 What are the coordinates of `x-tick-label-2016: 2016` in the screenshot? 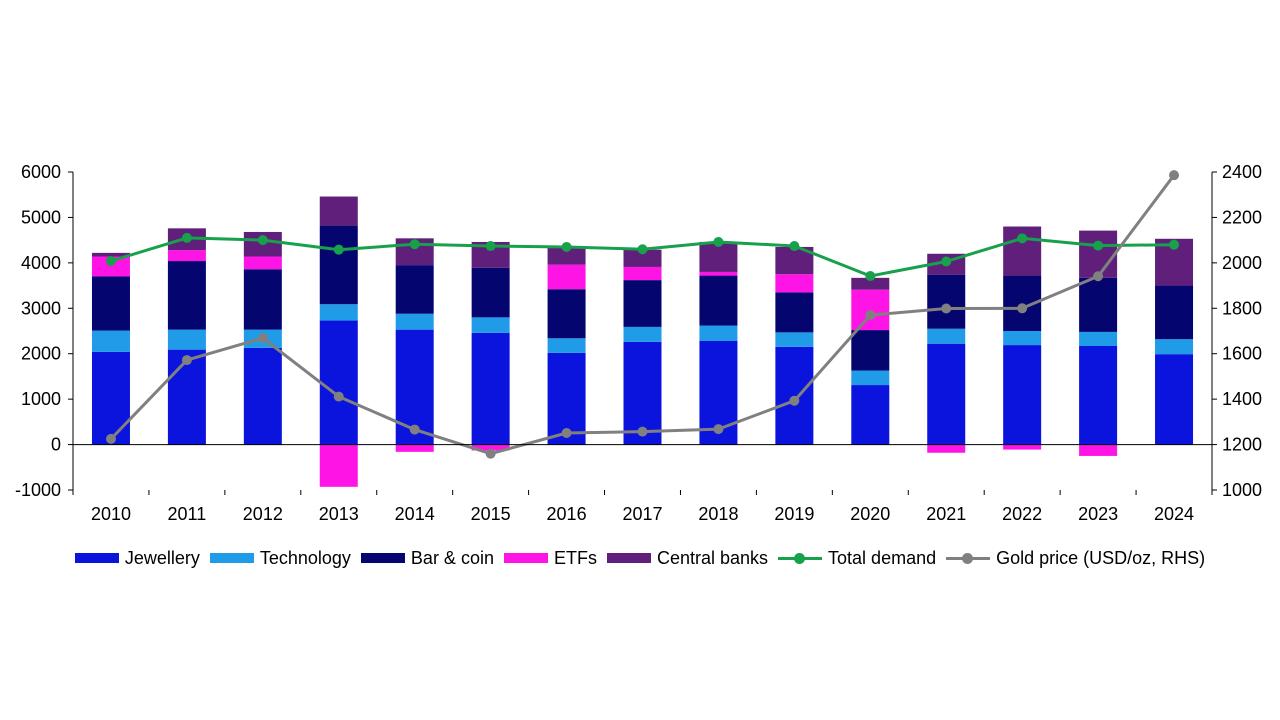 It's located at (567, 514).